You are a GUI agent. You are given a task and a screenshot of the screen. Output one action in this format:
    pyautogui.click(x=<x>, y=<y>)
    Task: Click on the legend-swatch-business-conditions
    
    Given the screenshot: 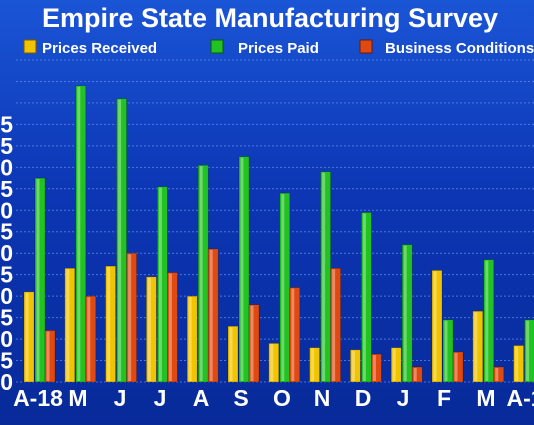 What is the action you would take?
    pyautogui.click(x=366, y=46)
    